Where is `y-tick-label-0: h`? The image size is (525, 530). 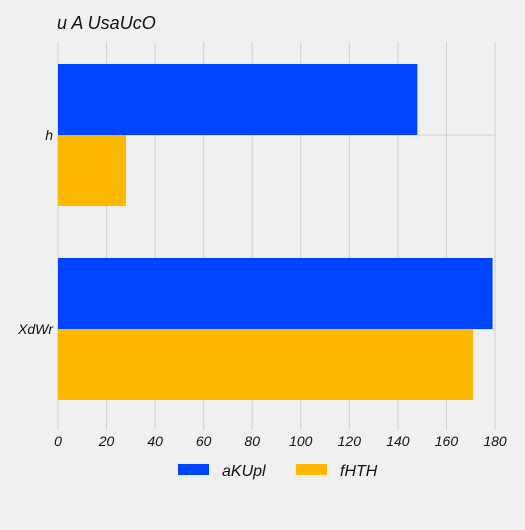 y-tick-label-0: h is located at coordinates (49, 135).